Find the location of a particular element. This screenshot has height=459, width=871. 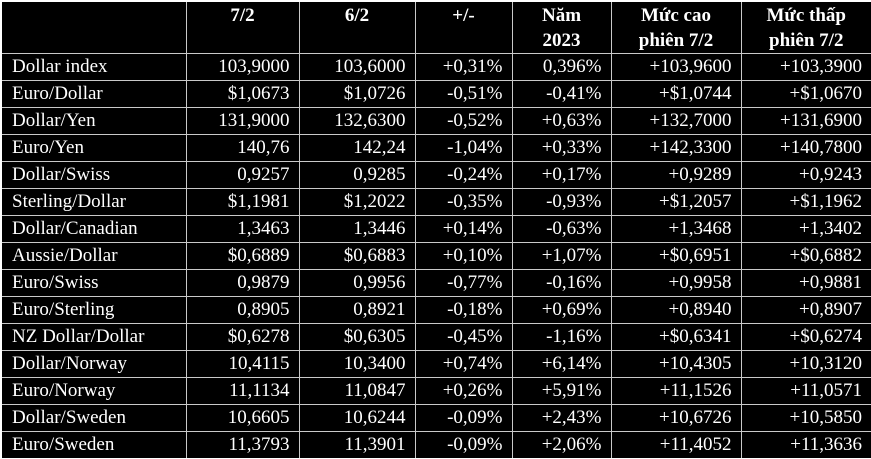

value-session-high: +$1,2057 is located at coordinates (676, 202).